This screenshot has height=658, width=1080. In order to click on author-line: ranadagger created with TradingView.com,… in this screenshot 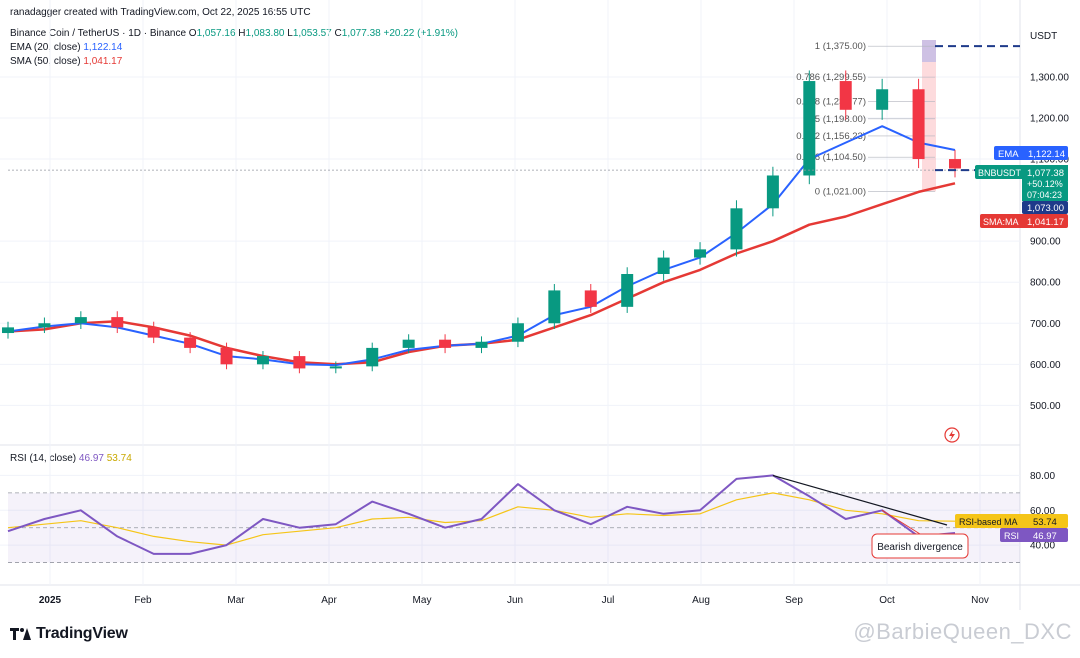, I will do `click(160, 12)`.